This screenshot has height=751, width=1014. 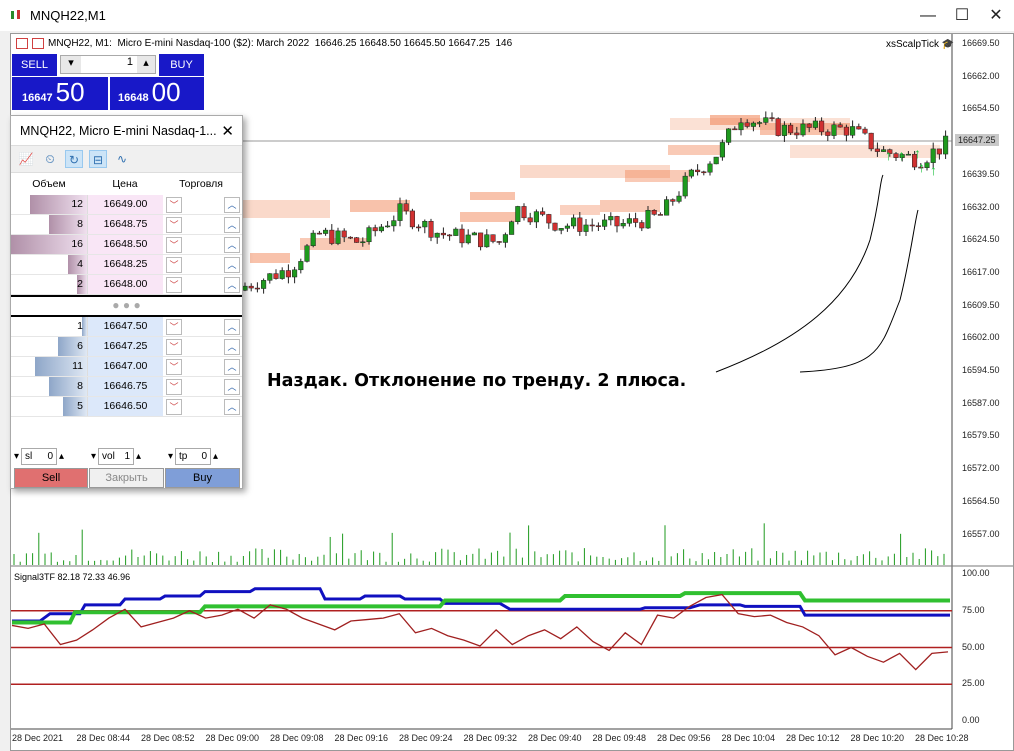 What do you see at coordinates (72, 577) in the screenshot?
I see `indicator-pane-label: Signal3TF 82.18 72.33 46.96` at bounding box center [72, 577].